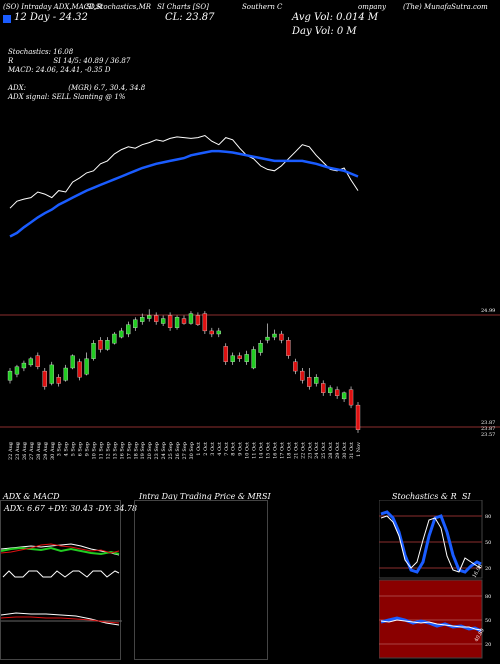 The height and width of the screenshot is (664, 500). I want to click on x-tick-label: 29 Oct, so click(338, 450).